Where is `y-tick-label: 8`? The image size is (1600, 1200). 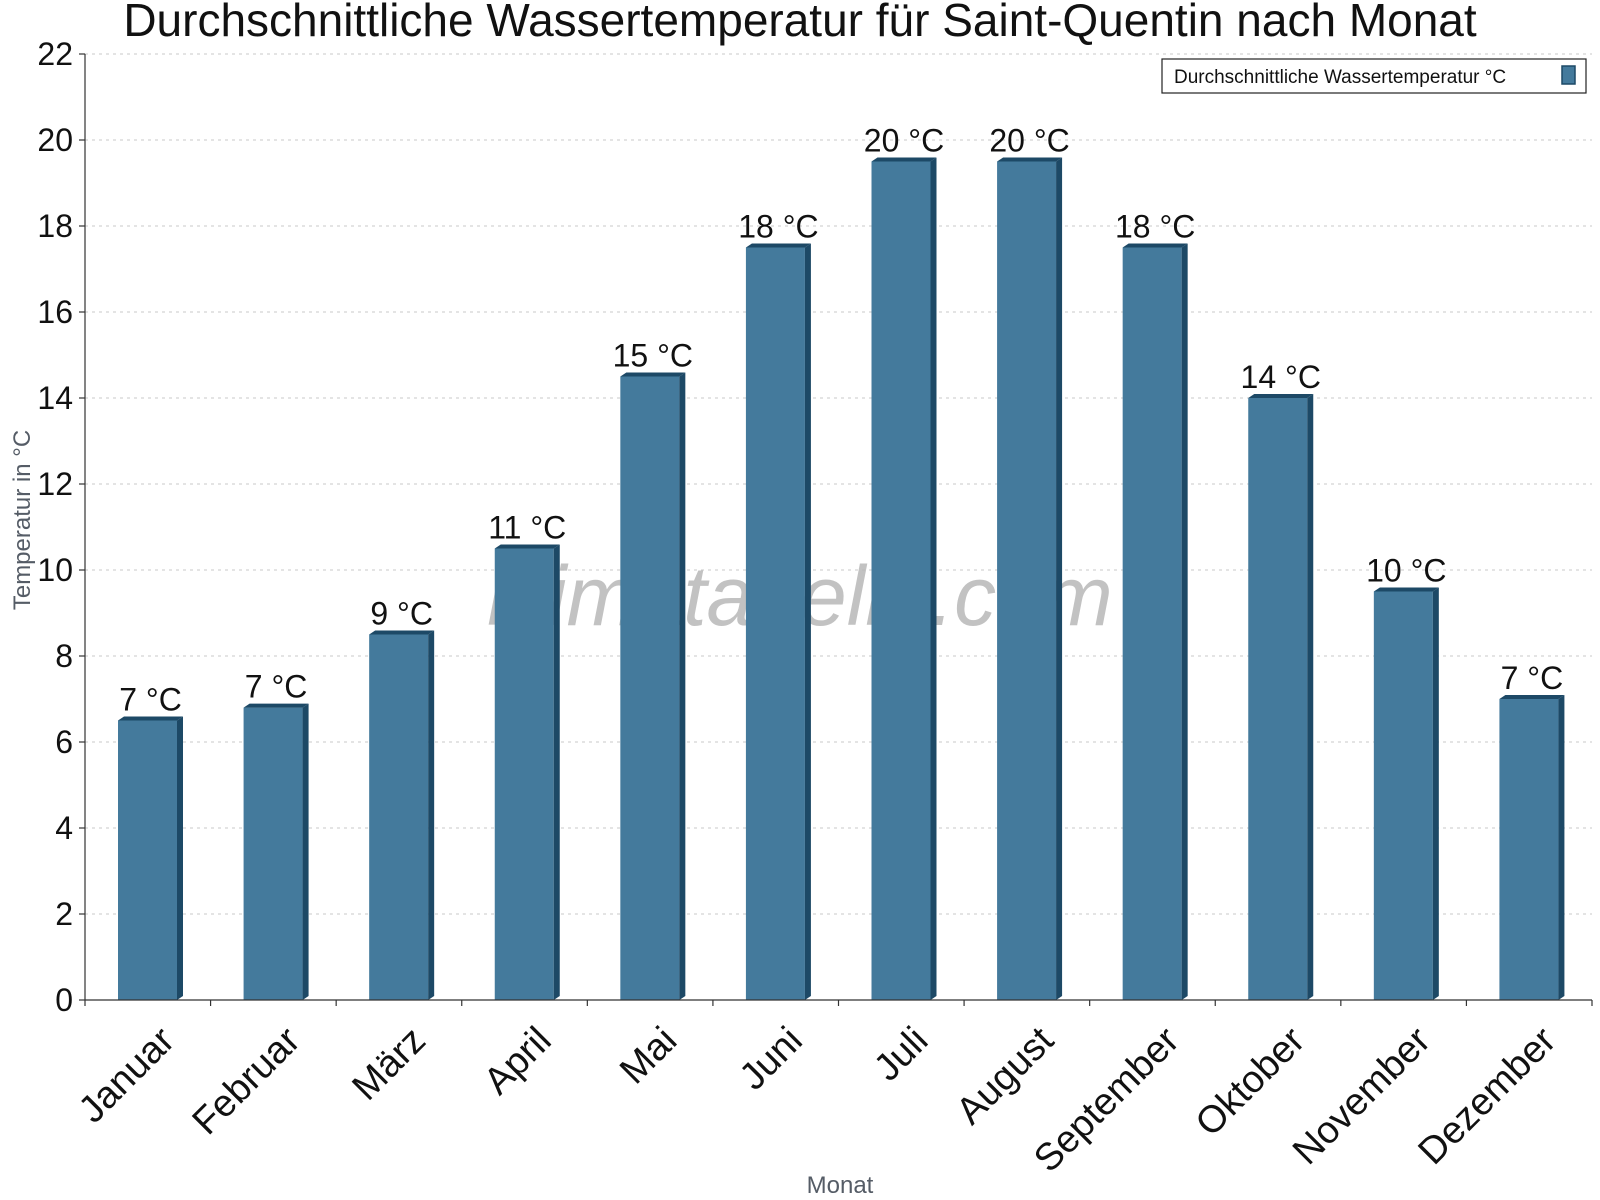 y-tick-label: 8 is located at coordinates (64, 656).